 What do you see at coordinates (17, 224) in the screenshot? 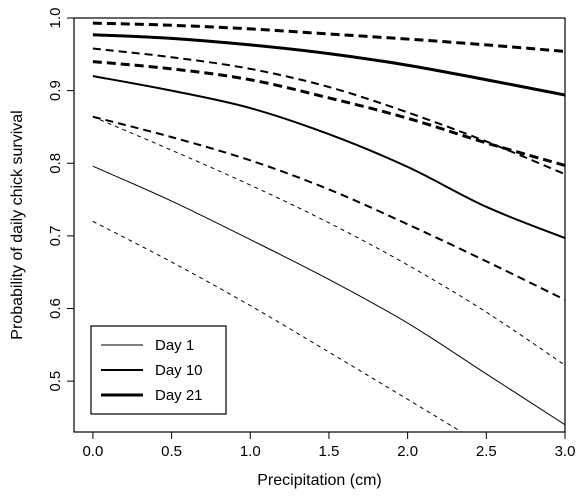
I see `y-axis-title: Probability of daily chick survival` at bounding box center [17, 224].